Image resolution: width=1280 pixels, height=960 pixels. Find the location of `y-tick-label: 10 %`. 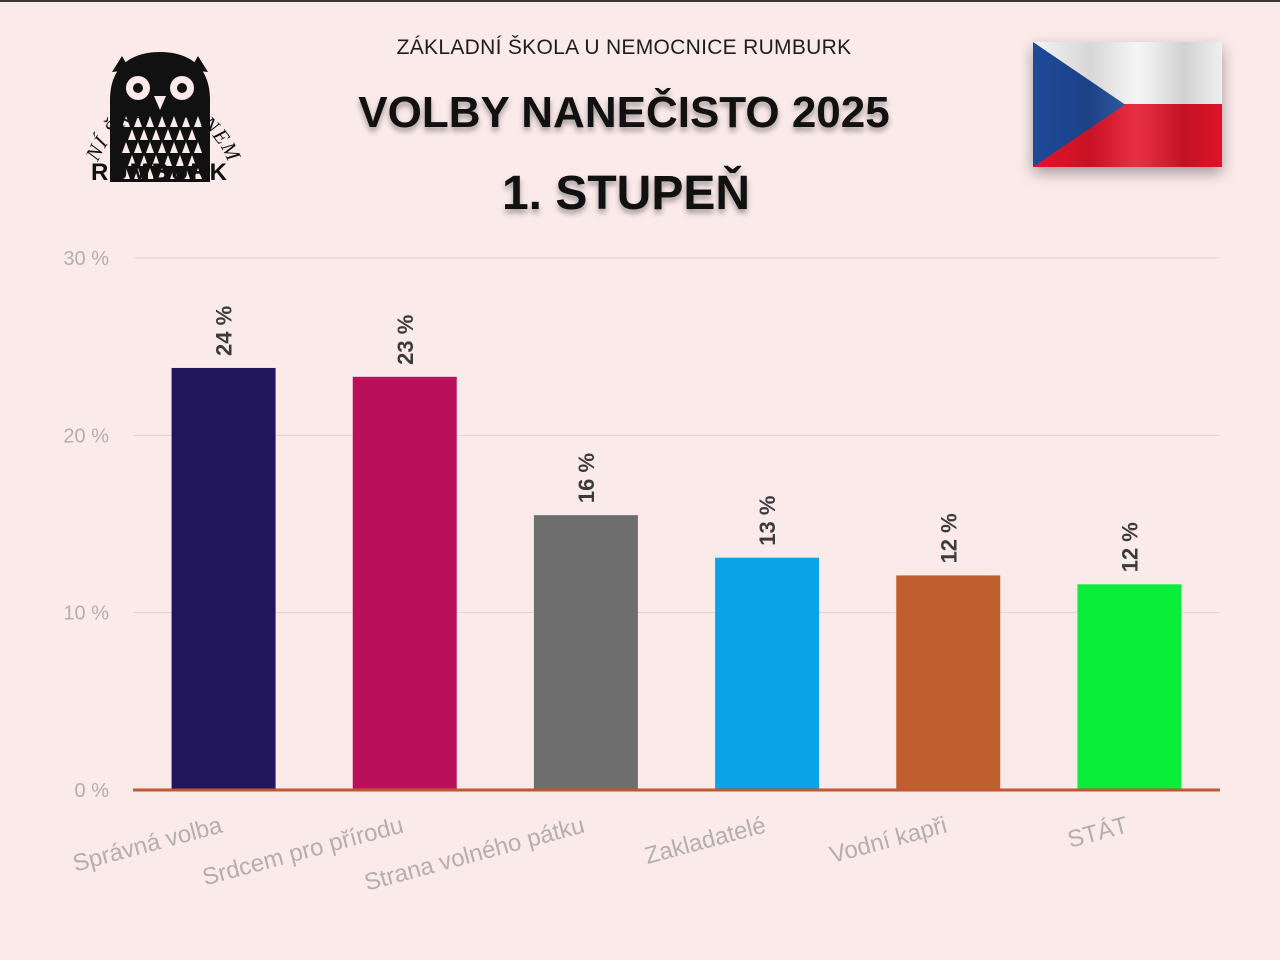

y-tick-label: 10 % is located at coordinates (86, 614).